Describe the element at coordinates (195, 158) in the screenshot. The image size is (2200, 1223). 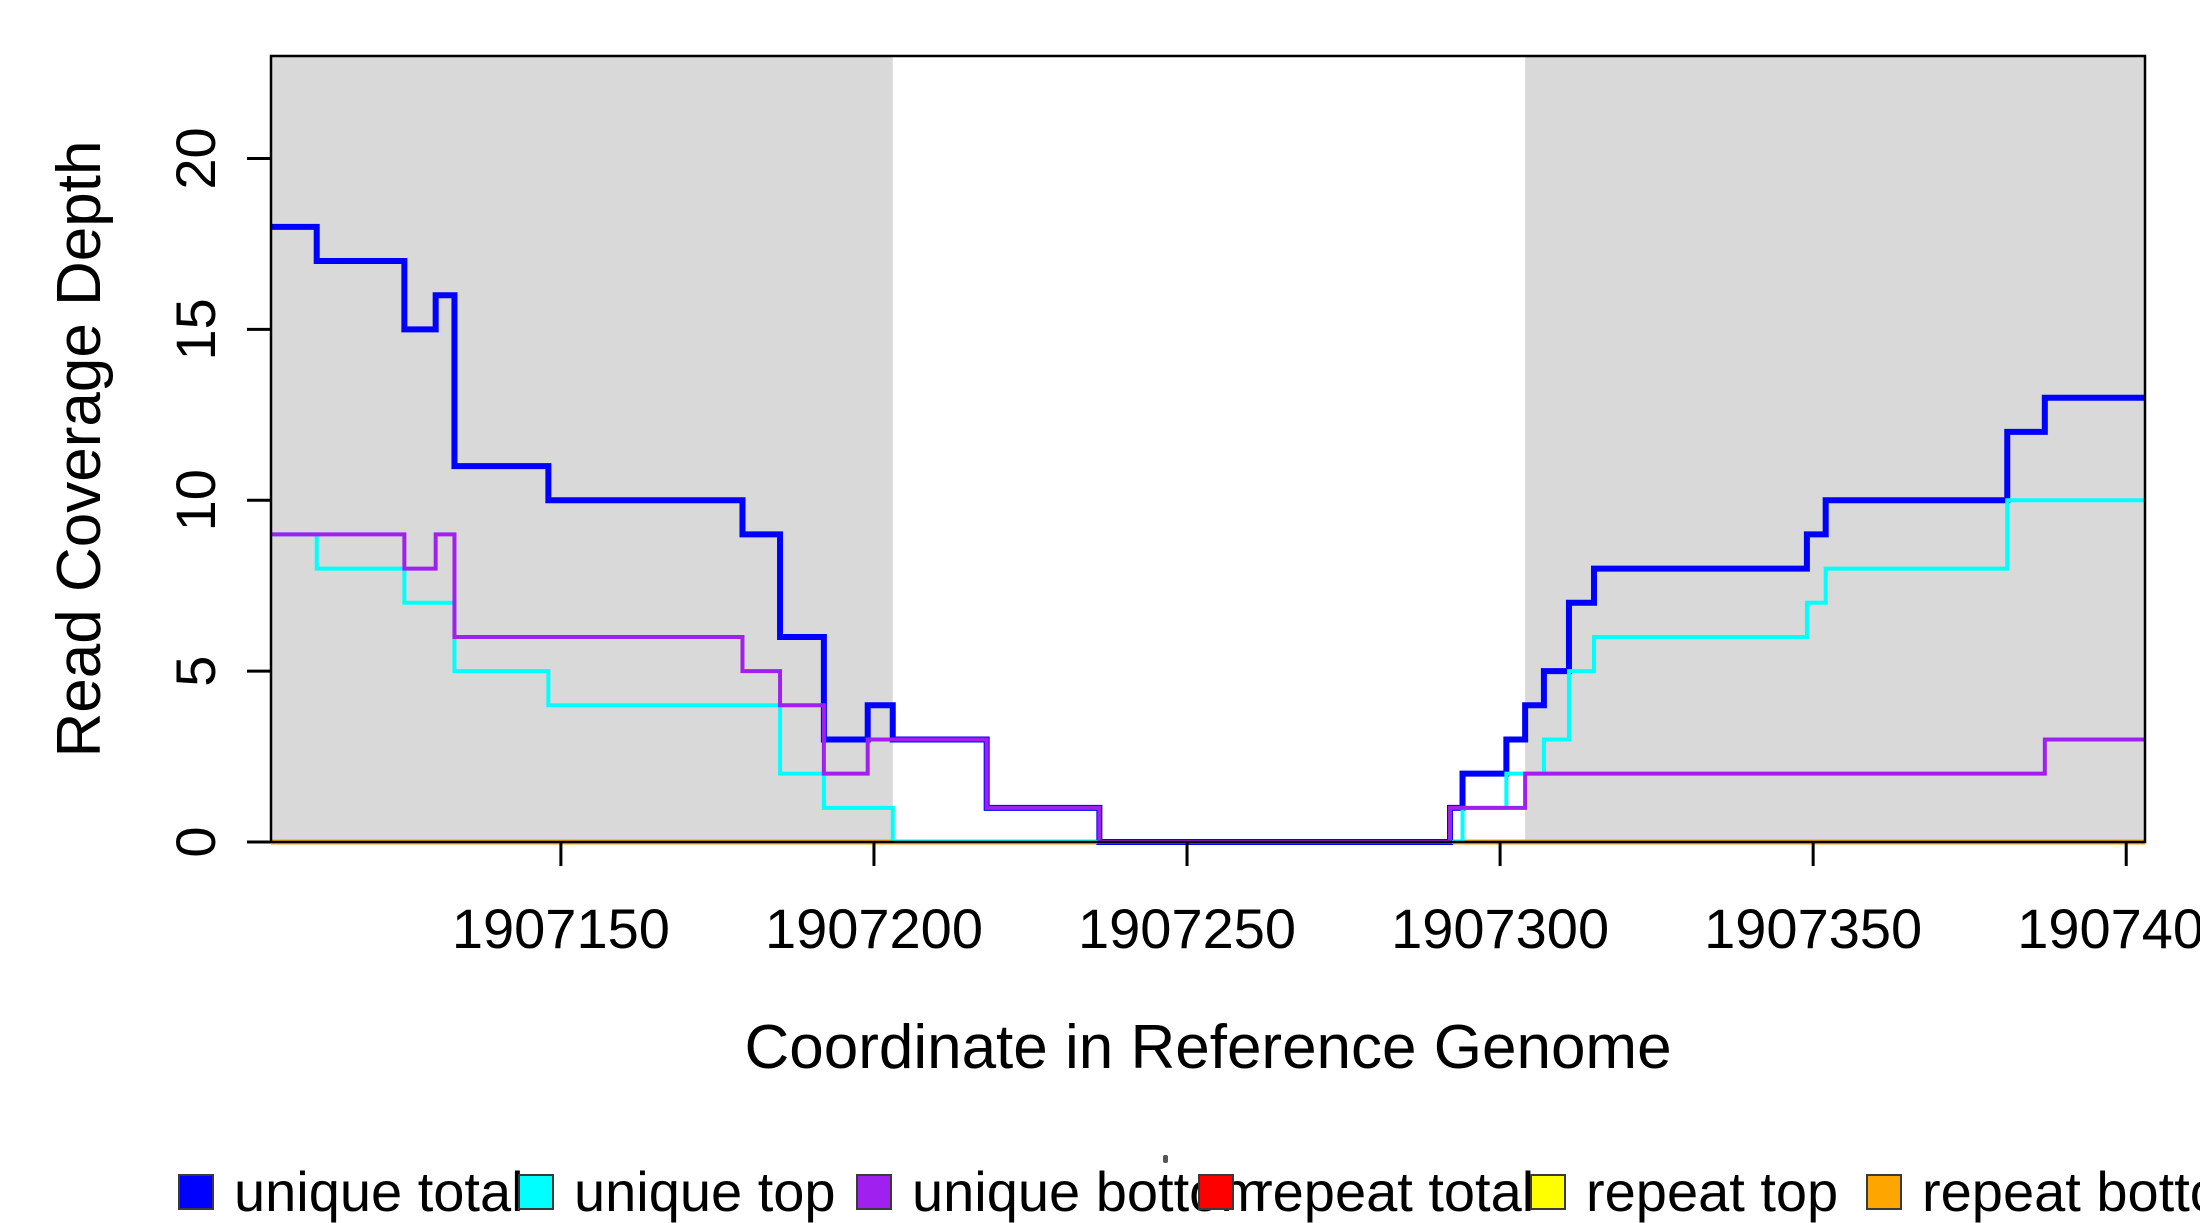
I see `y-tick-label: 20` at that location.